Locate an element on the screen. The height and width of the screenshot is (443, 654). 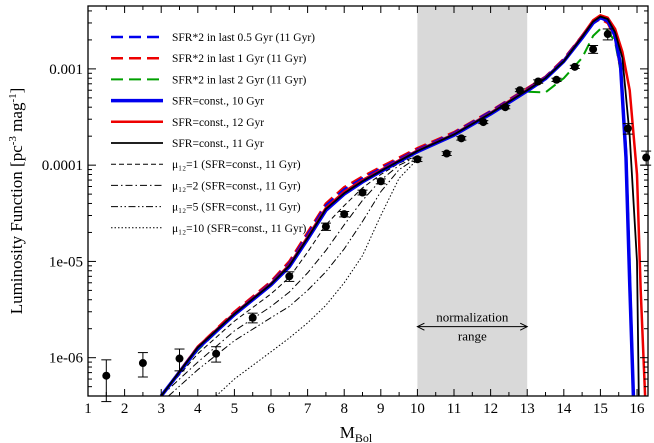
legend-label-1: SFR*2 in last 1 Gyr (11 Gyr) is located at coordinates (239, 59).